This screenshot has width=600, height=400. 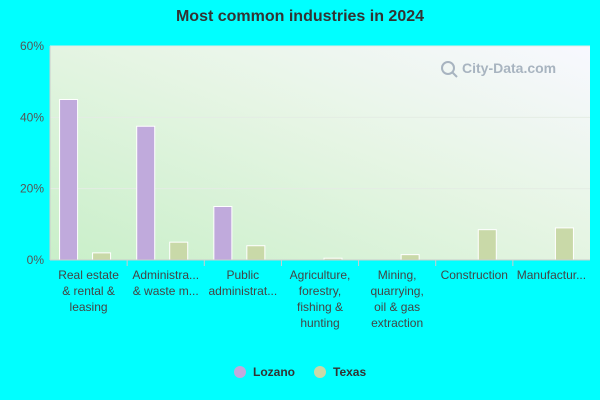 I want to click on y-axis: 0% 20% 40% 60%, so click(x=35, y=153).